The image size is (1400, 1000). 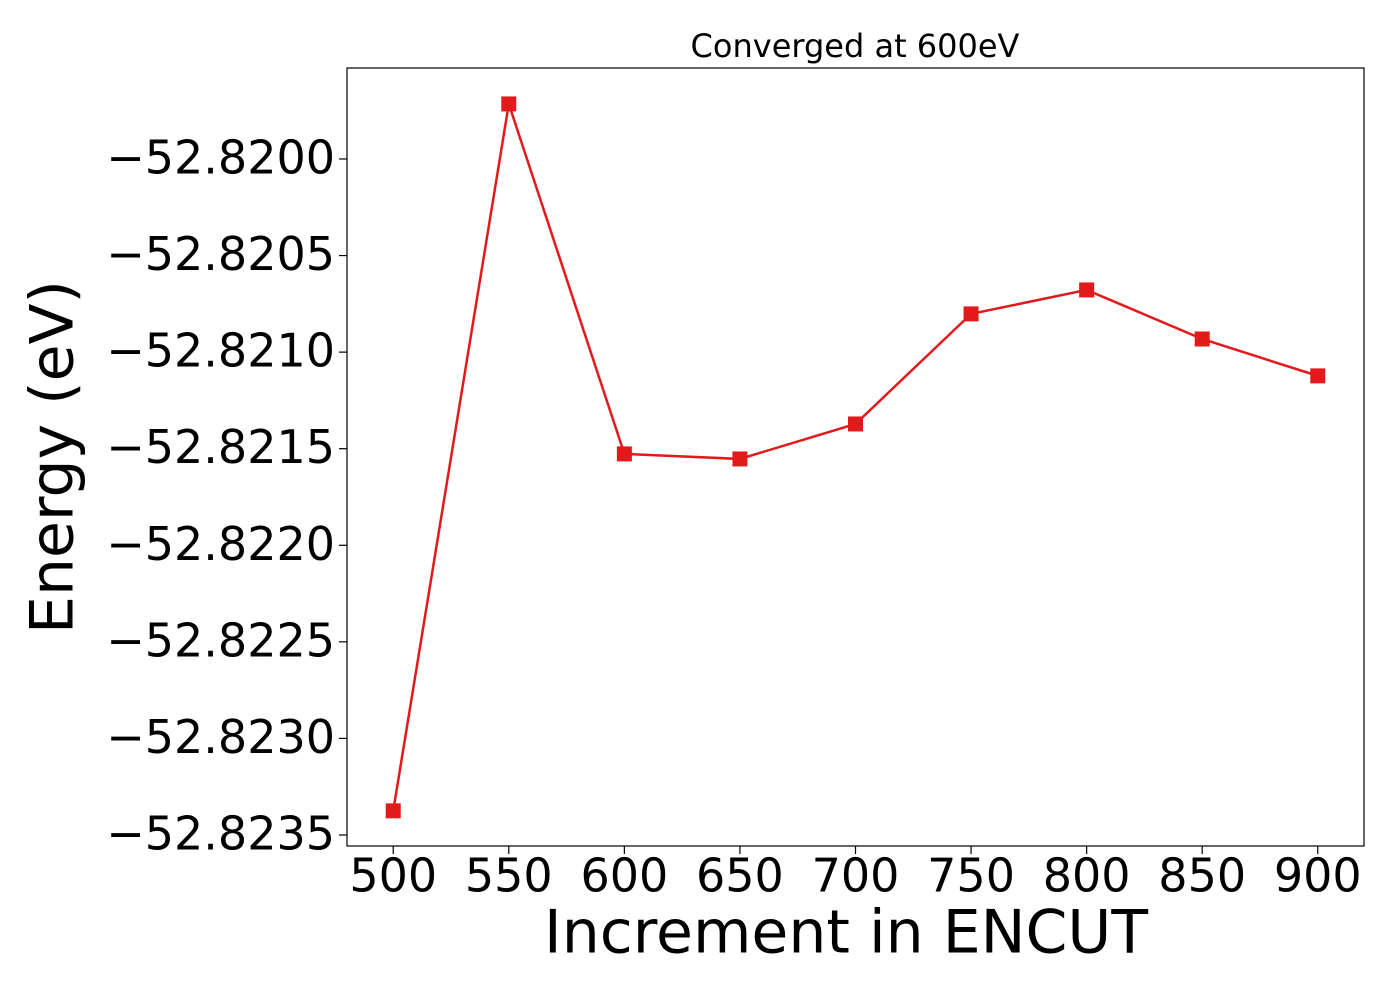 I want to click on x-tick-label: 700, so click(x=856, y=876).